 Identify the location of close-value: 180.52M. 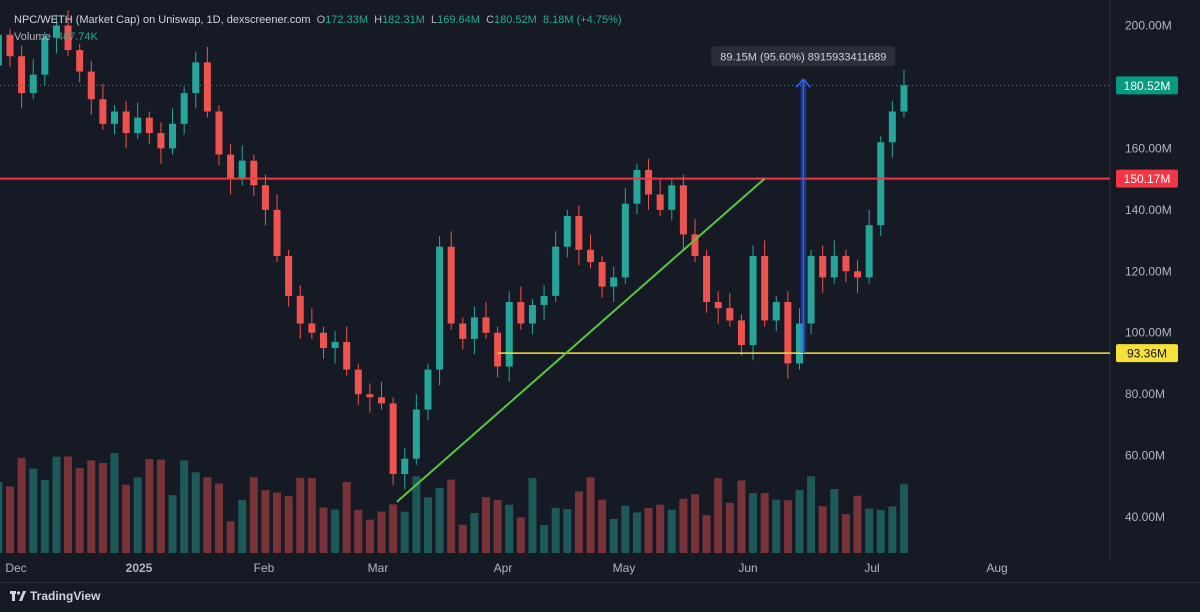
(515, 20).